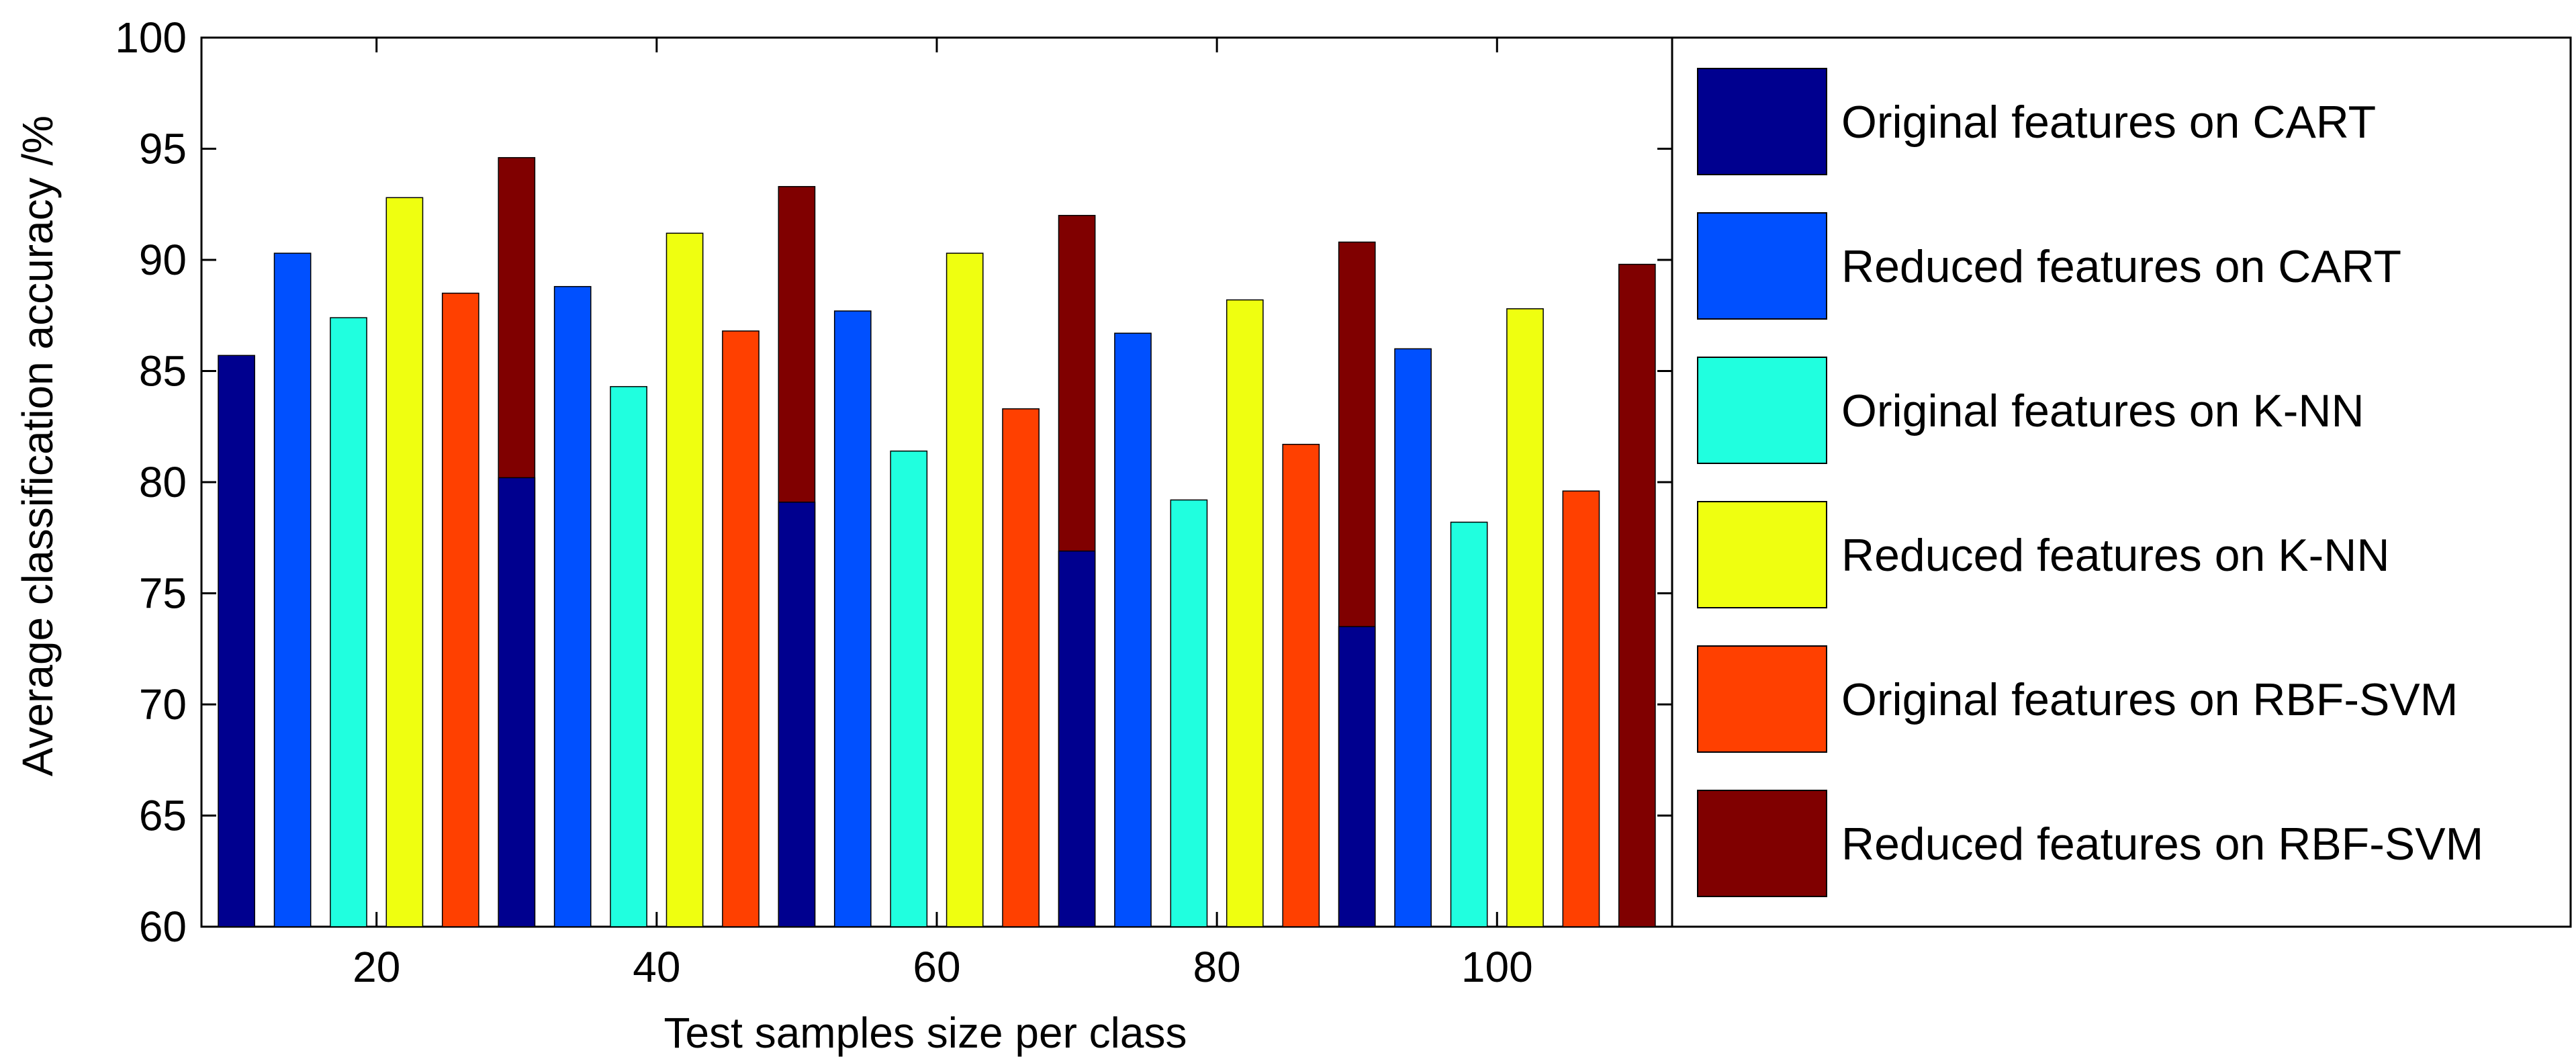  I want to click on y-tick-label: 65, so click(163, 816).